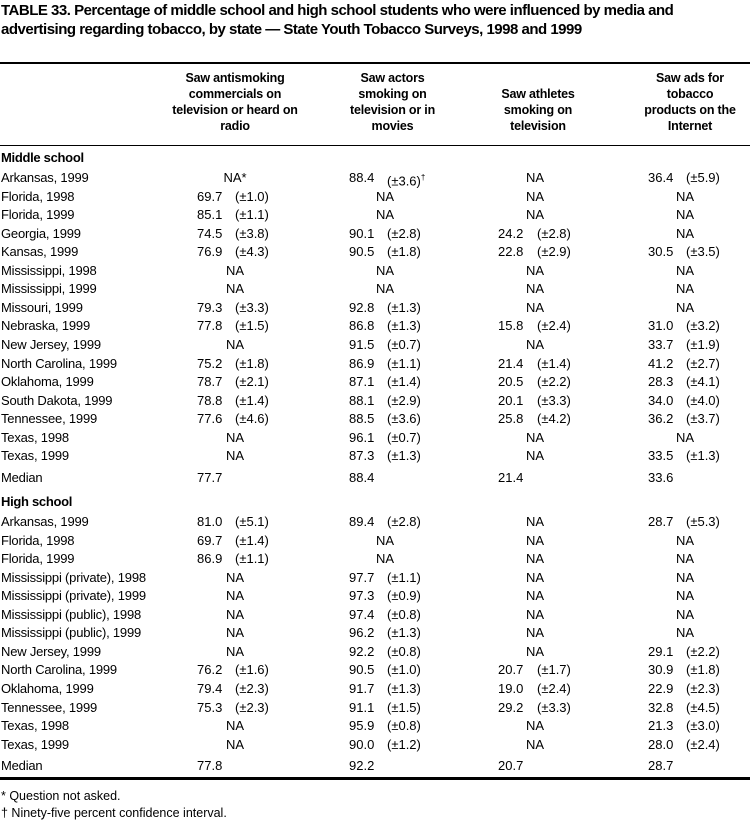 This screenshot has width=750, height=823. Describe the element at coordinates (554, 363) in the screenshot. I see `confidence-interval-text: (±1.4)` at that location.